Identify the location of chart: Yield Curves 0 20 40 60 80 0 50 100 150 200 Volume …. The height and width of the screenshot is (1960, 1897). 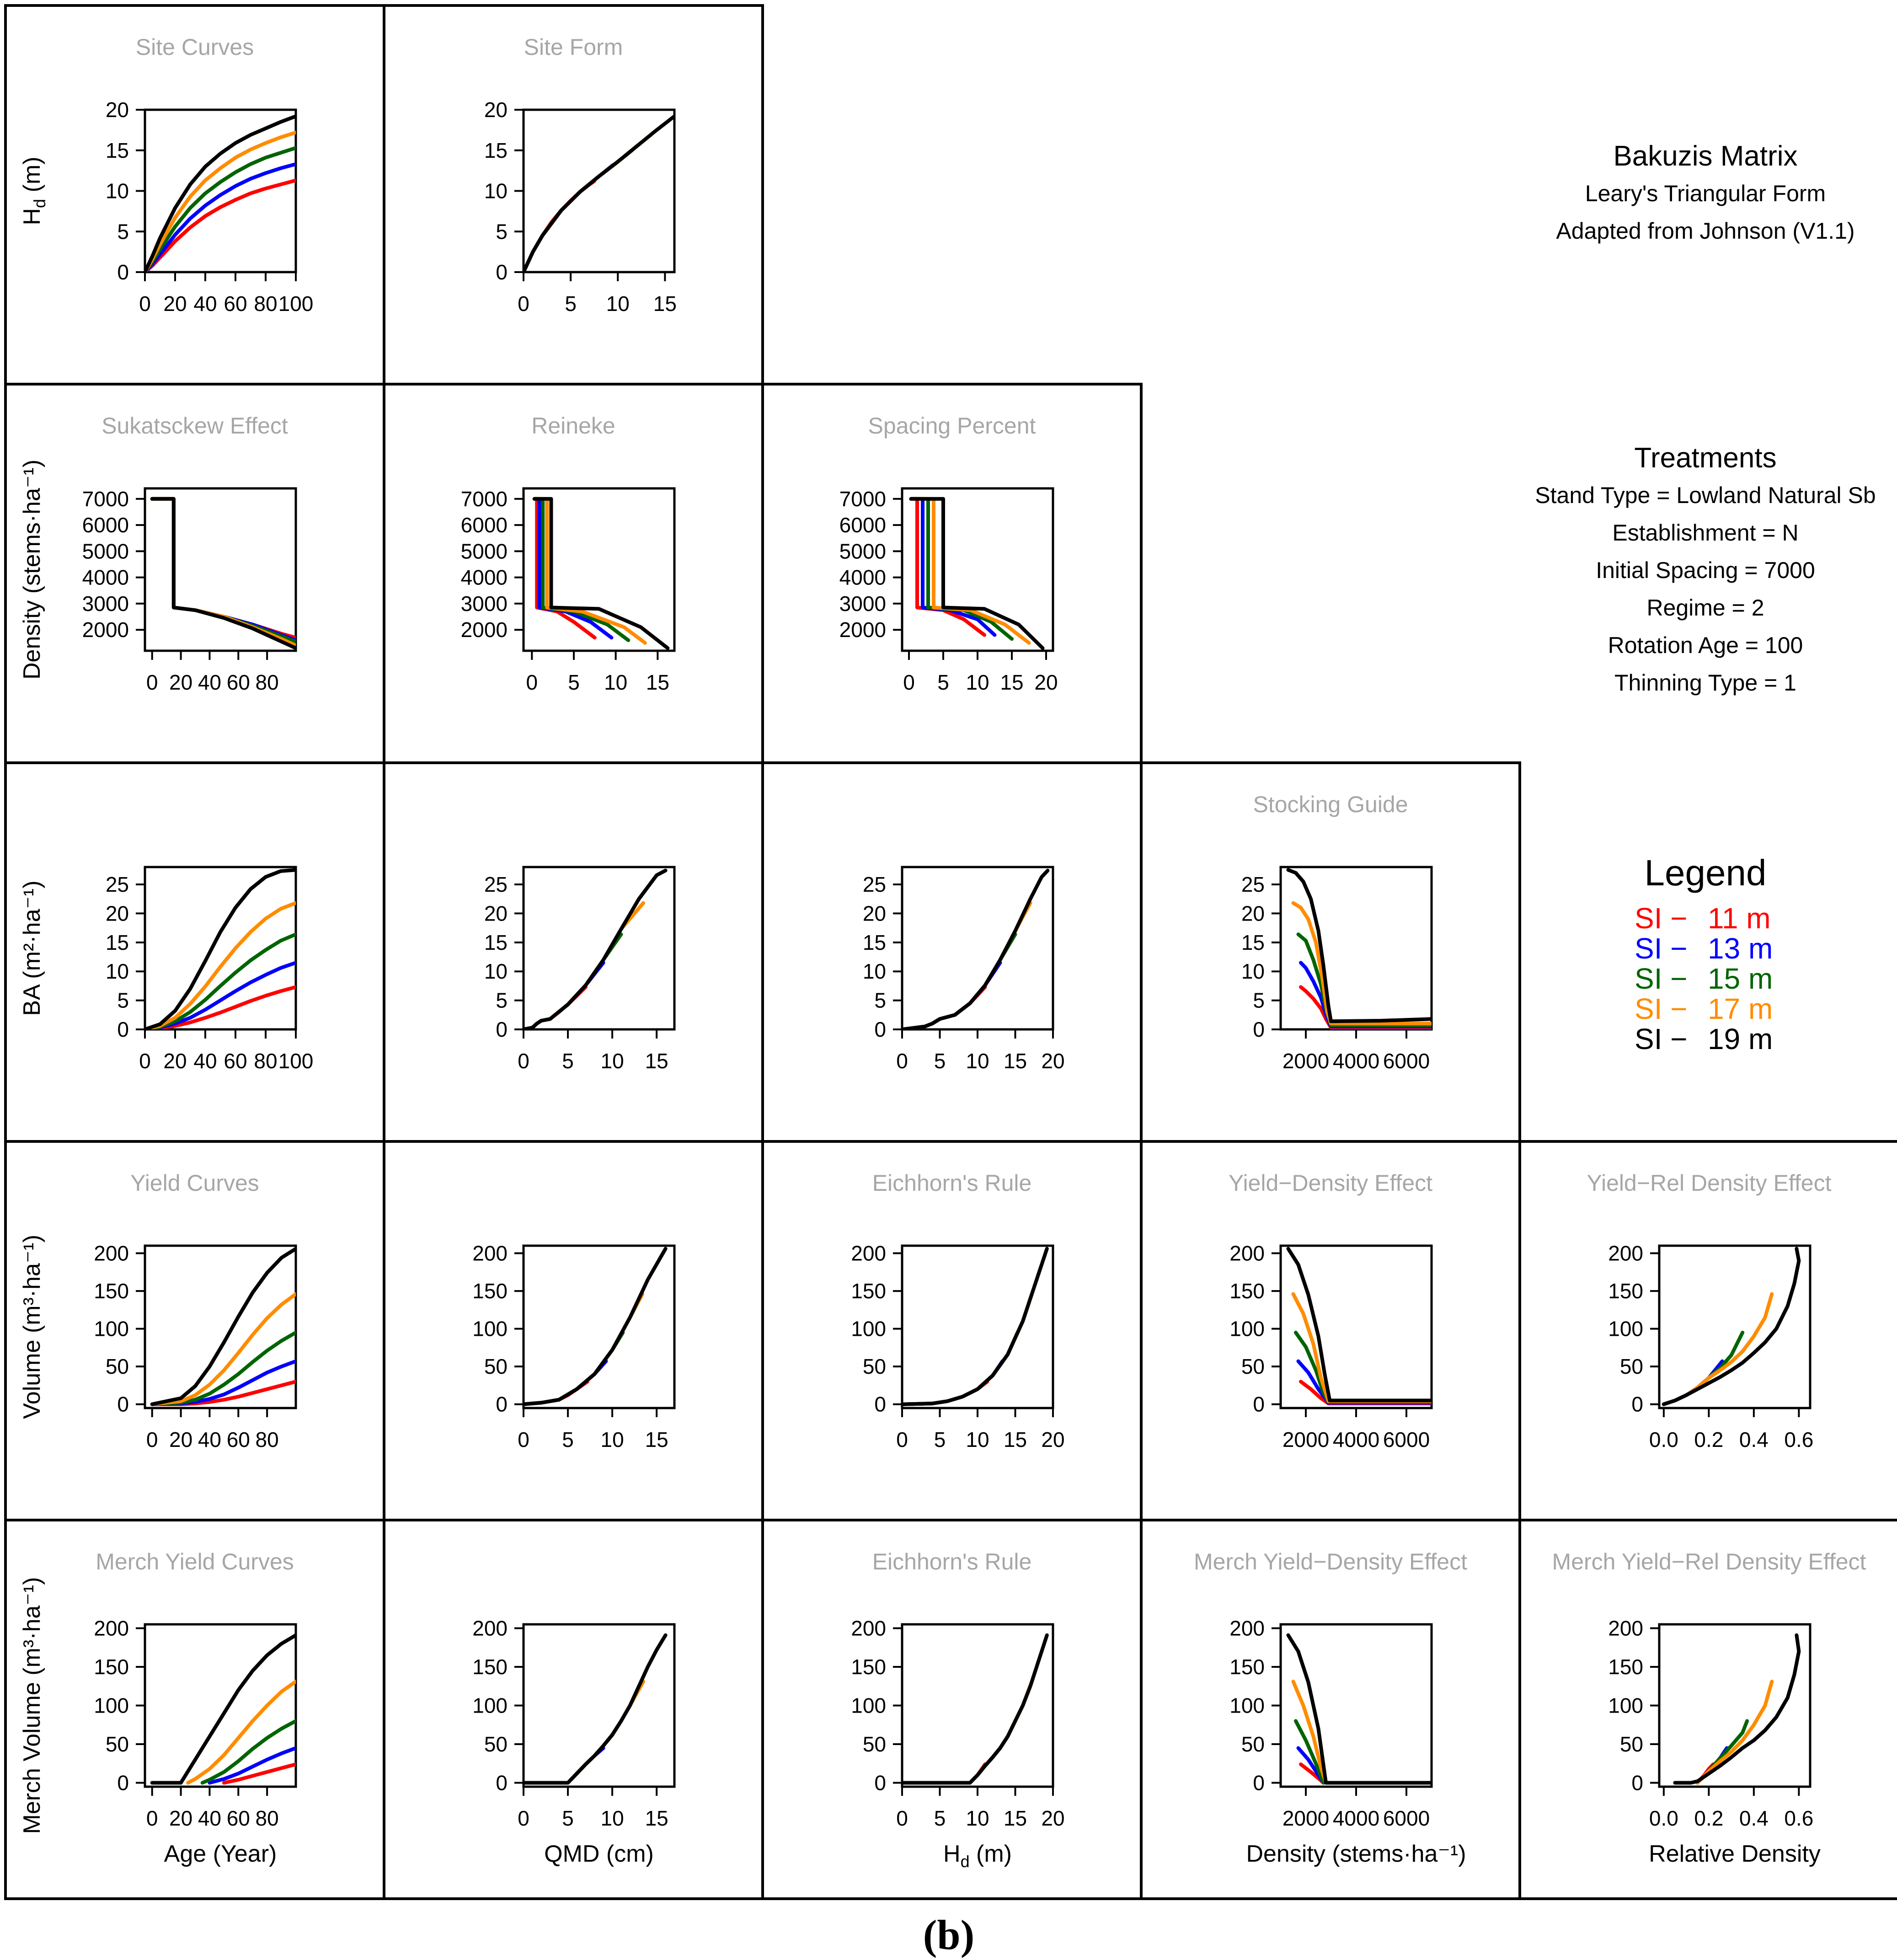
(158, 1310).